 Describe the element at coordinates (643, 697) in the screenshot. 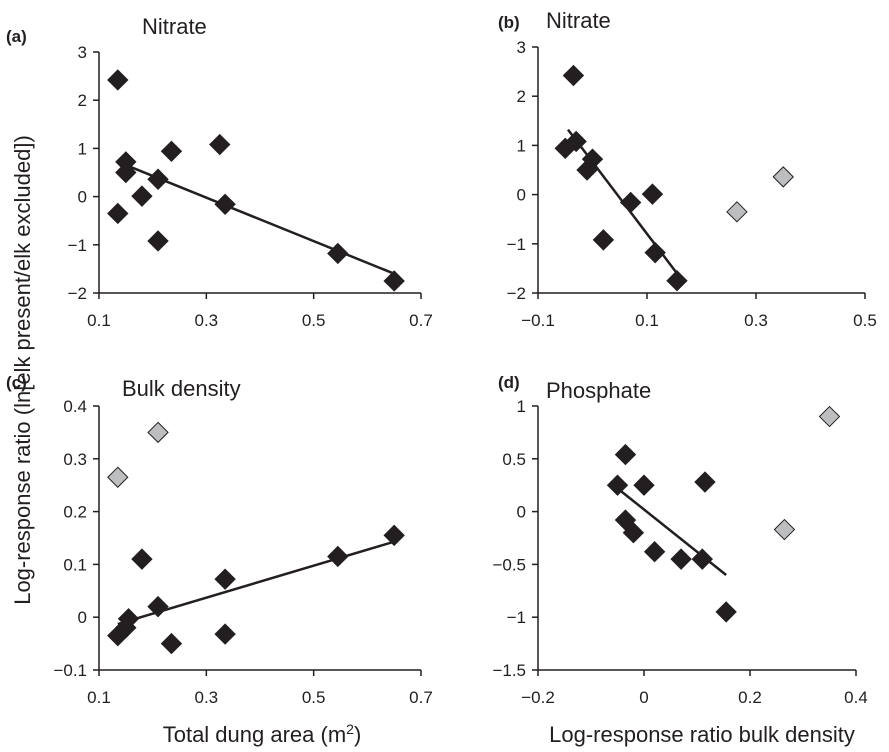

I see `x-tick-label: 0` at that location.